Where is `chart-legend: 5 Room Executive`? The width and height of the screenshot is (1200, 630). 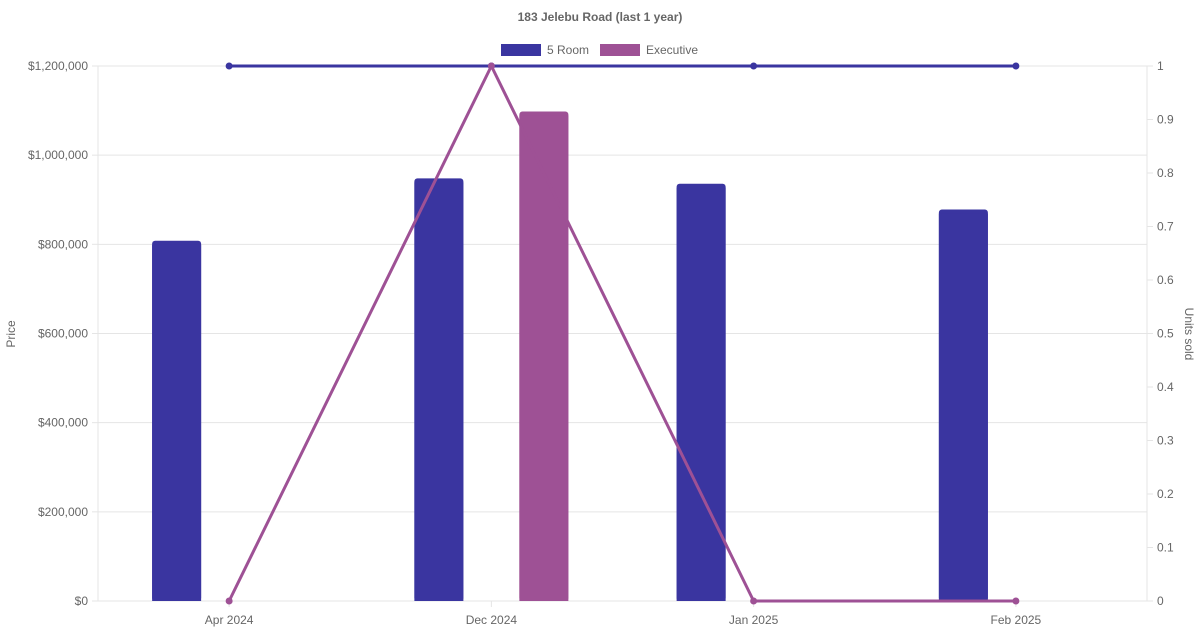 chart-legend: 5 Room Executive is located at coordinates (599, 50).